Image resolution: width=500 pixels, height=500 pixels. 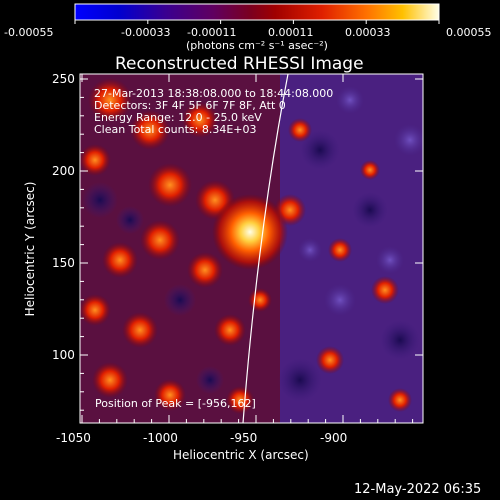 I want to click on x-tick-label: -900, so click(x=334, y=438).